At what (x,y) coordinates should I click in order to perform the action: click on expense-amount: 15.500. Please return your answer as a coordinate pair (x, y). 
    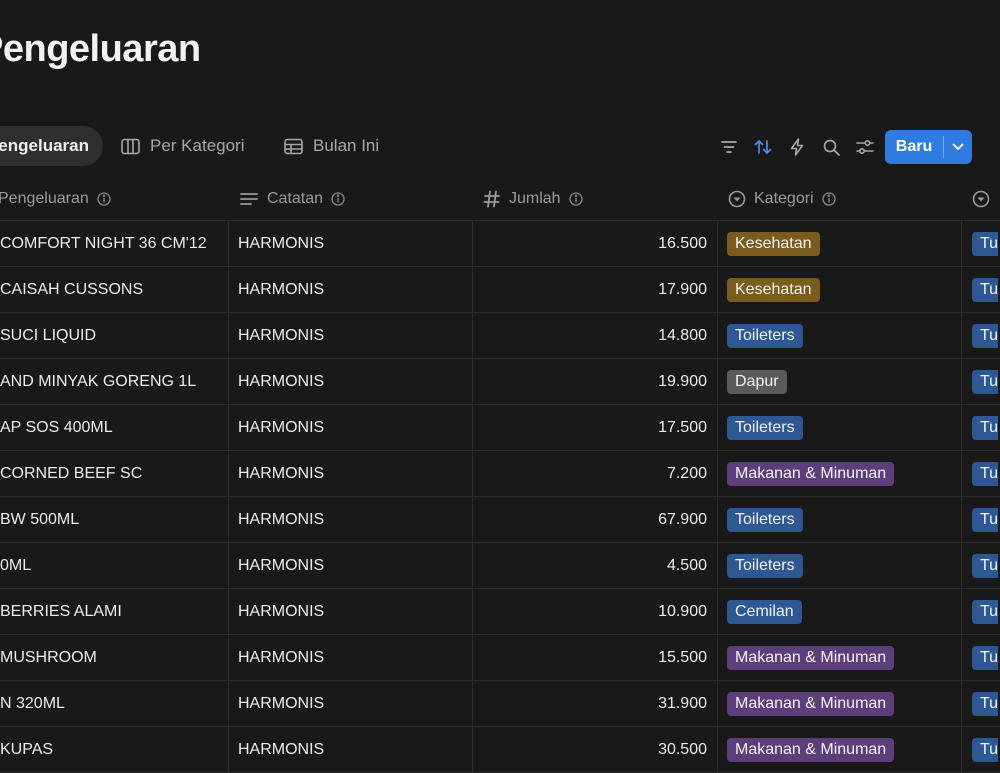
    Looking at the image, I should click on (682, 657).